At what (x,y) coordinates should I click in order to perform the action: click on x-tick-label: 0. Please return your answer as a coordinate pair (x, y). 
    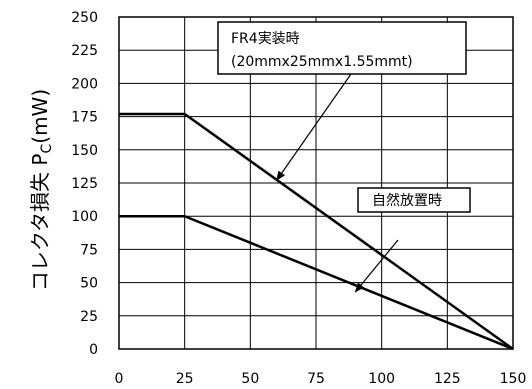
    Looking at the image, I should click on (119, 379).